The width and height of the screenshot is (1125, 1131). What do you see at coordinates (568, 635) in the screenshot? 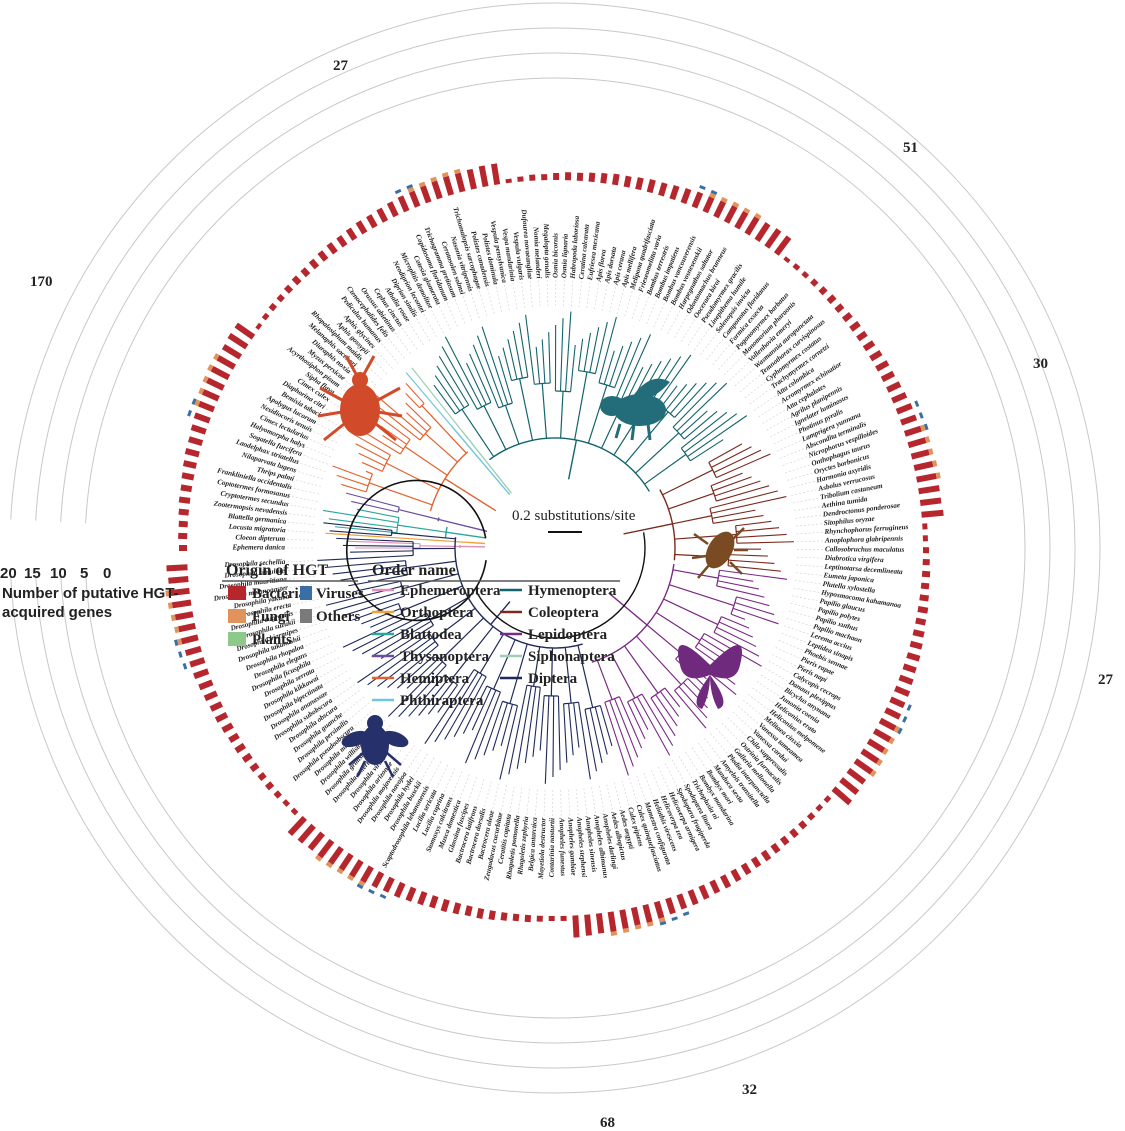
I see `legend-label-lepidoptera: Lepidoptera` at bounding box center [568, 635].